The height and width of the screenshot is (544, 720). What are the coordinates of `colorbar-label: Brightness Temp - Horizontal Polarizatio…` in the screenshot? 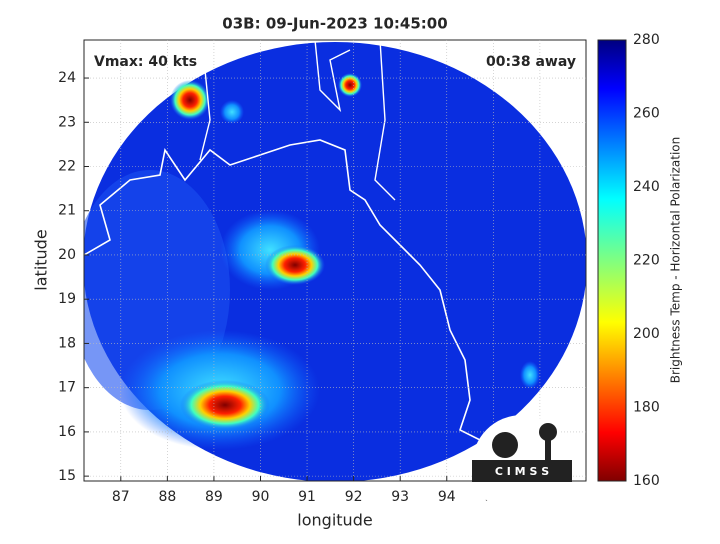 It's located at (676, 260).